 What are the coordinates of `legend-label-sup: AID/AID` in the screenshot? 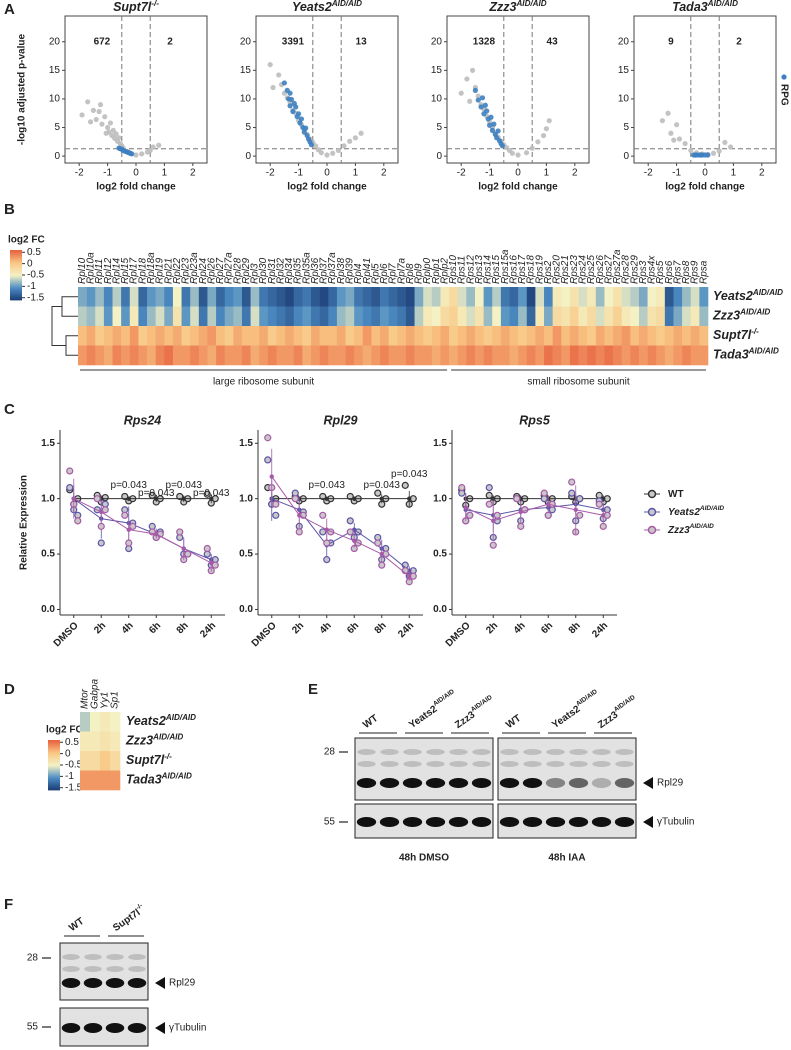 It's located at (702, 526).